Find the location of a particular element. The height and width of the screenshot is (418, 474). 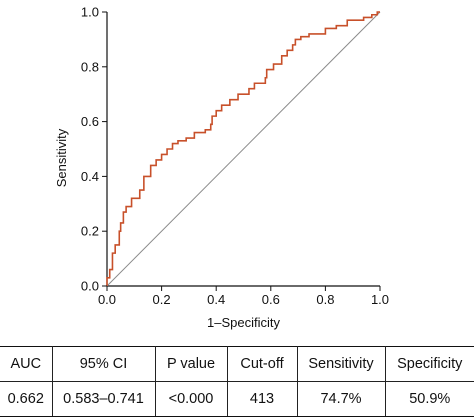

x-tick-label: 0.6 is located at coordinates (271, 299).